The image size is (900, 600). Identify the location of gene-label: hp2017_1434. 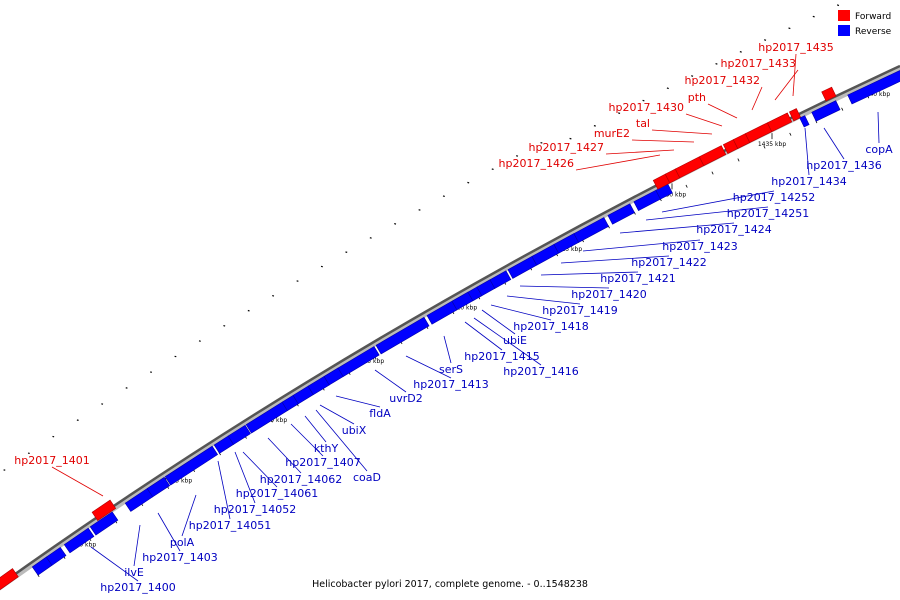
(808, 181).